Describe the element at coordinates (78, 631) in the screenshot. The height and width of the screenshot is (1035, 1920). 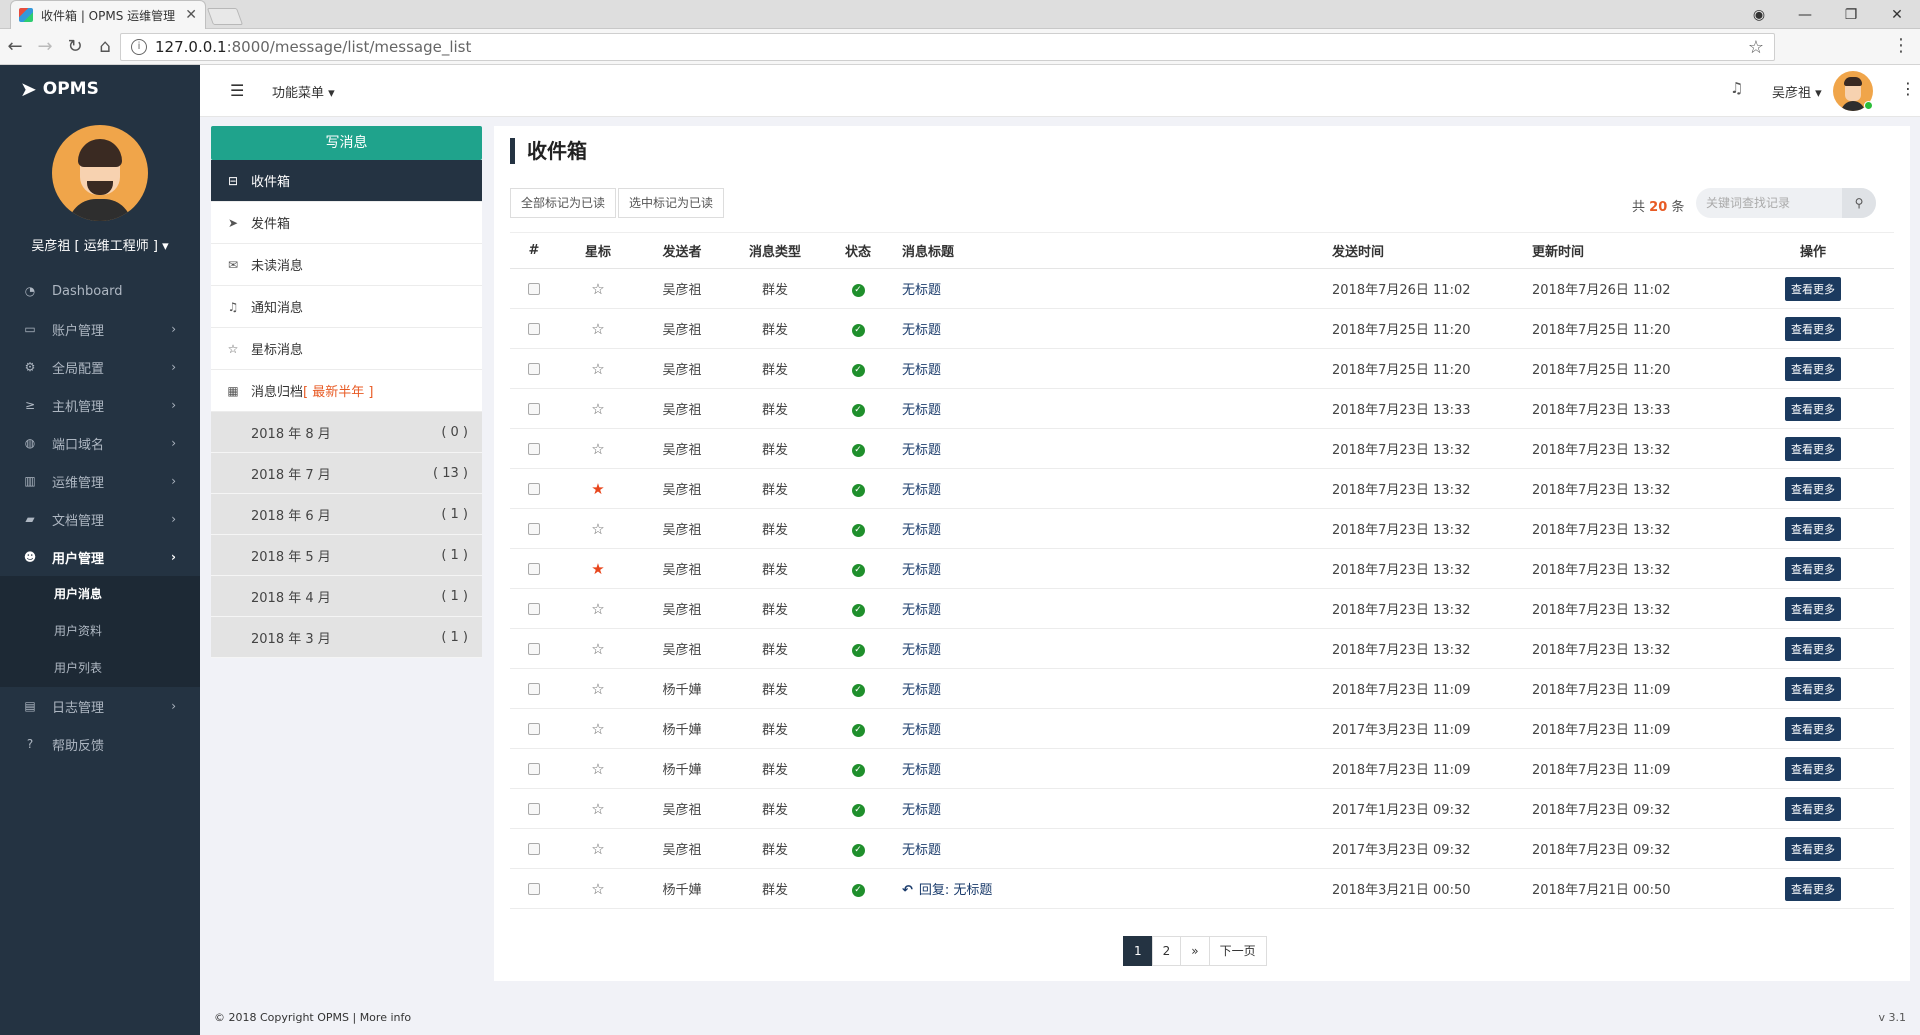
I see `submenu-item-2: 用户资料` at that location.